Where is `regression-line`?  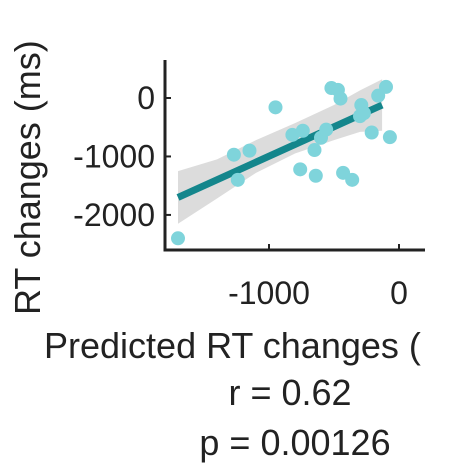
regression-line is located at coordinates (280, 151).